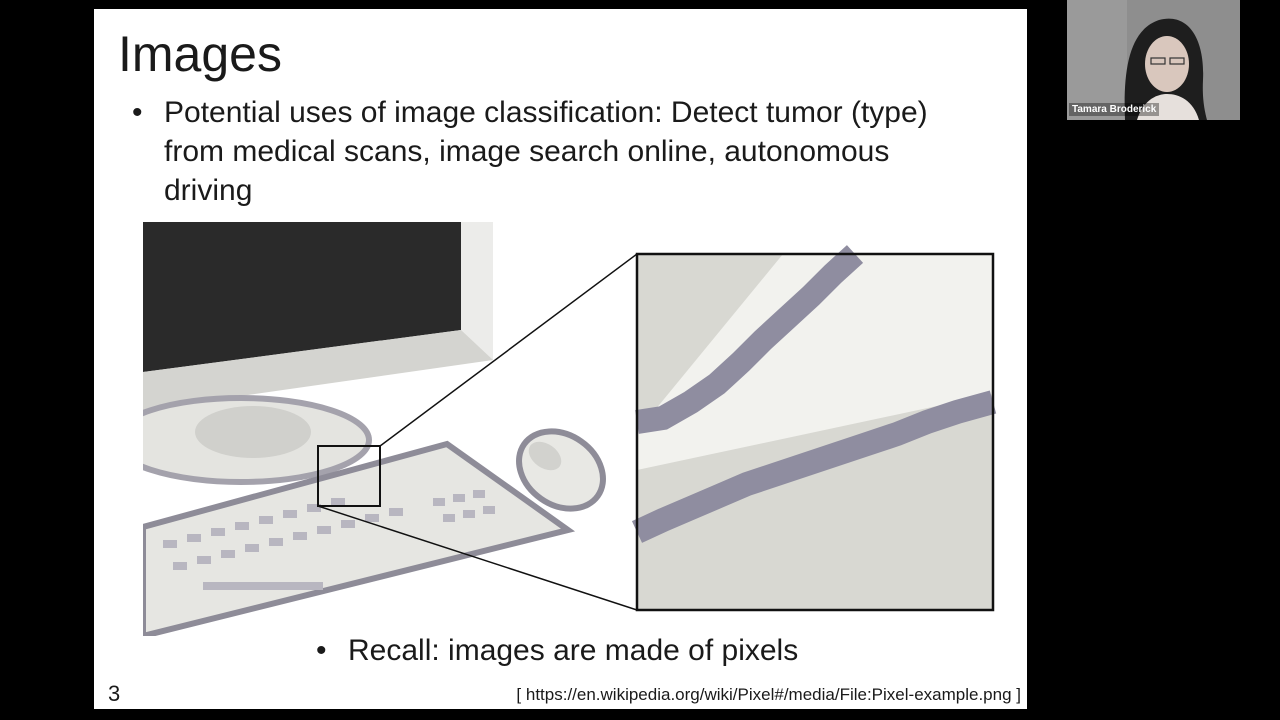 The width and height of the screenshot is (1280, 720). I want to click on zoom-connector-bottom, so click(477, 558).